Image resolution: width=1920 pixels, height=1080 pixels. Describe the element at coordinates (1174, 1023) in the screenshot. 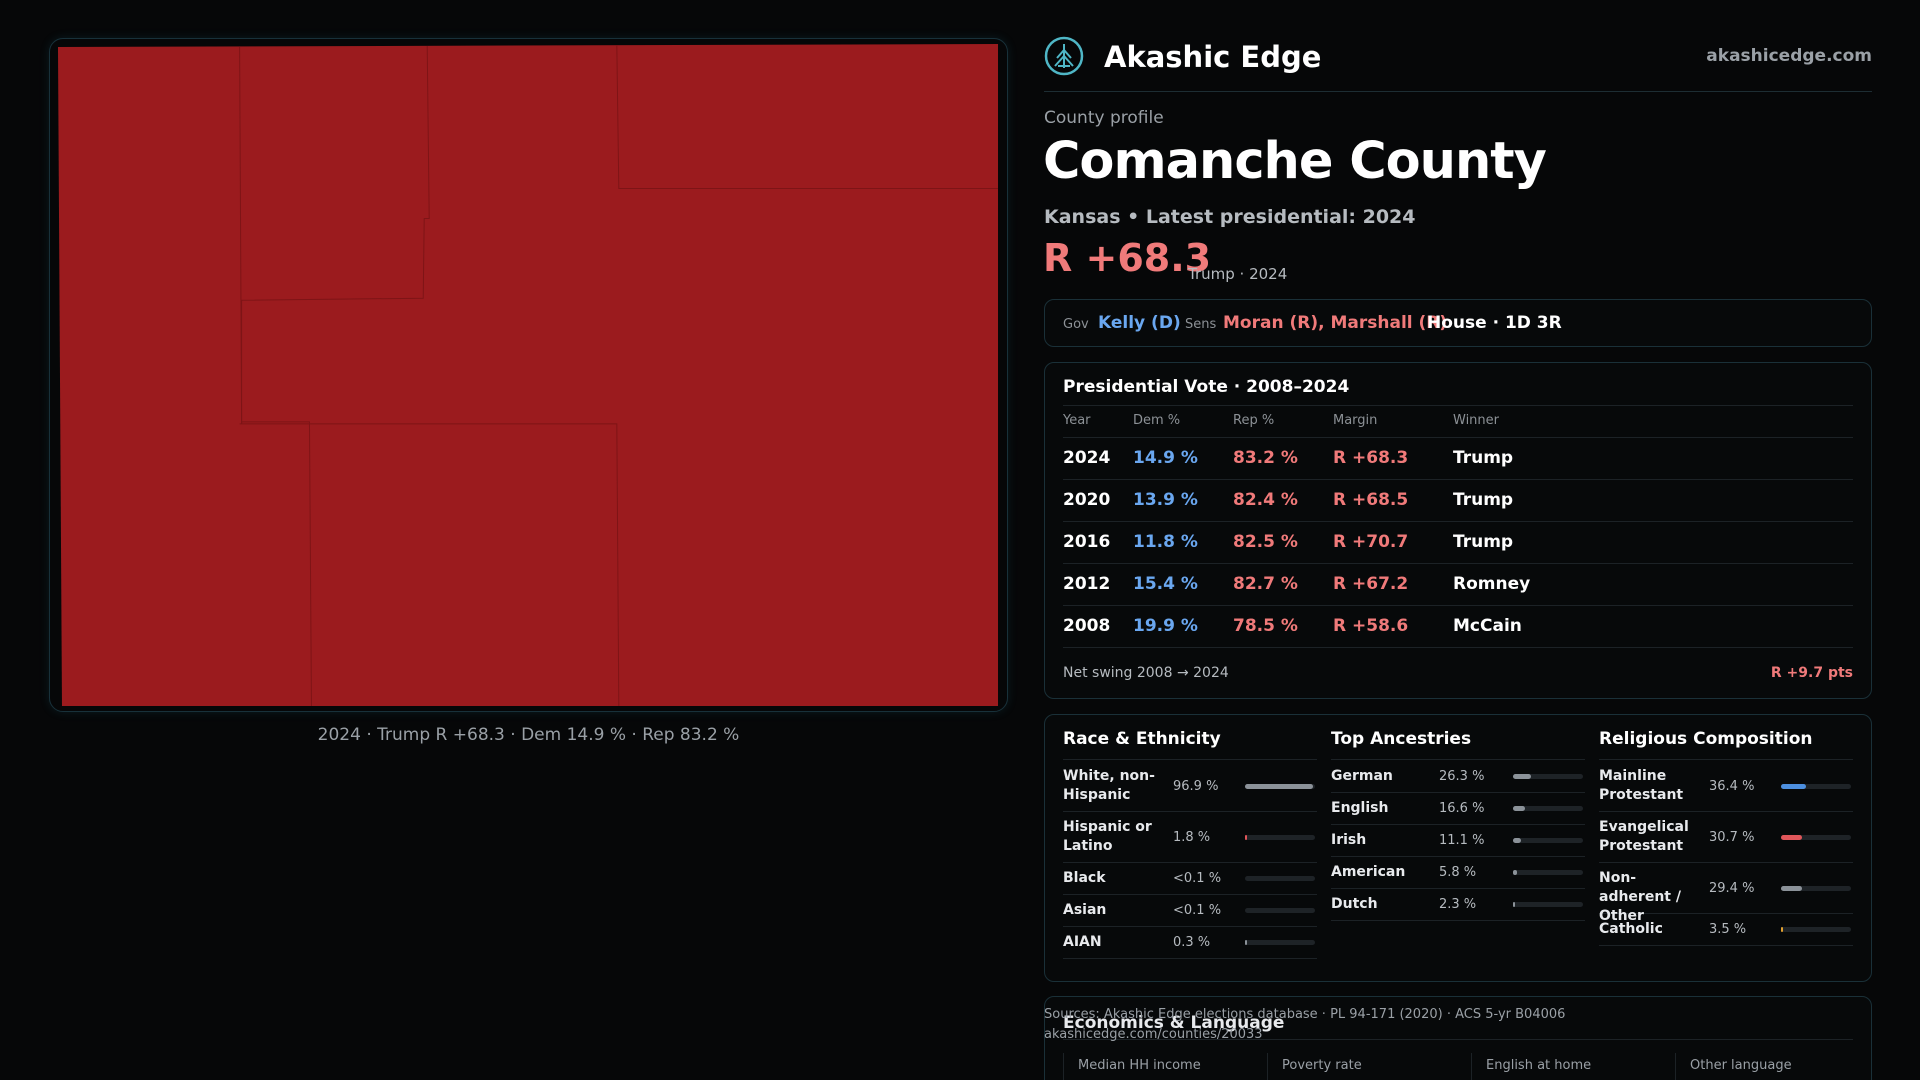

I see `economics-title: Economics & Language` at that location.